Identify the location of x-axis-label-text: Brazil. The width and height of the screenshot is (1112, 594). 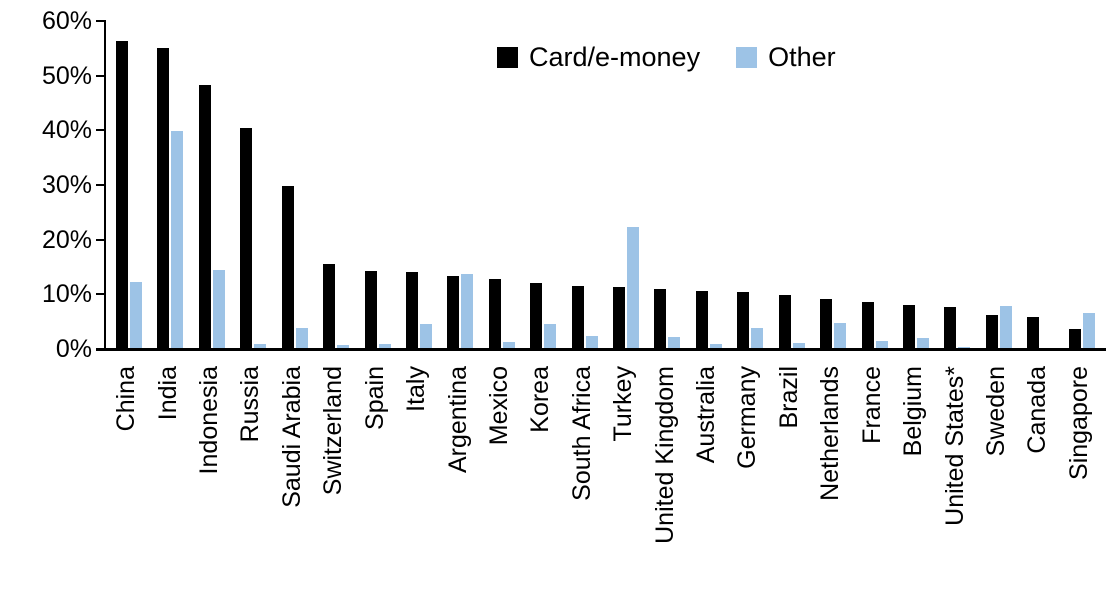
(788, 397).